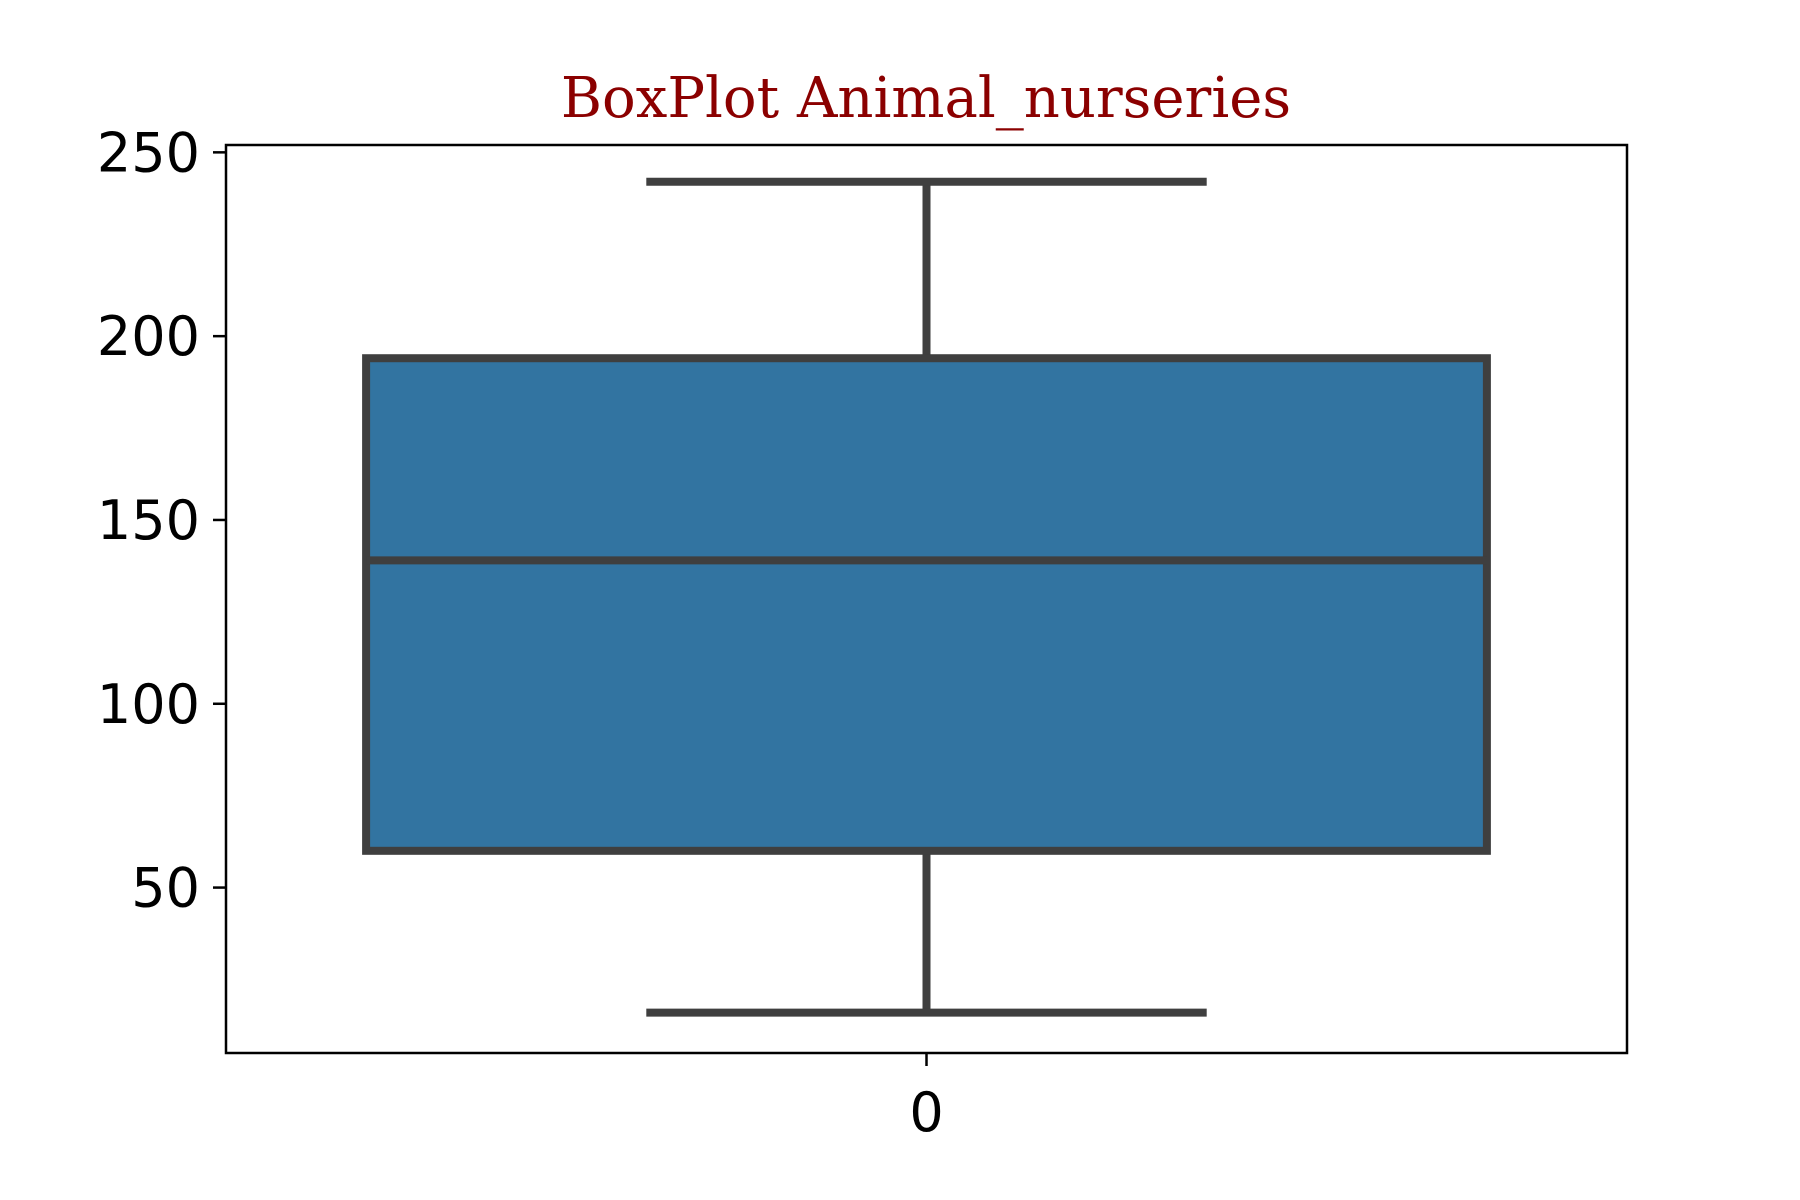 The image size is (1800, 1200). Describe the element at coordinates (148, 520) in the screenshot. I see `y-tick-label: 150` at that location.